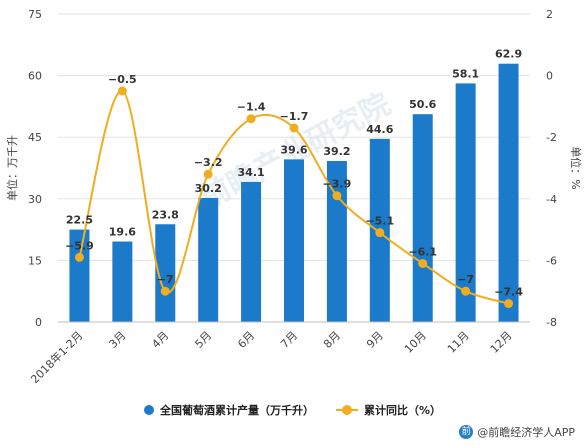 The image size is (585, 448). Describe the element at coordinates (336, 151) in the screenshot. I see `bar-value-label: 39.2` at that location.